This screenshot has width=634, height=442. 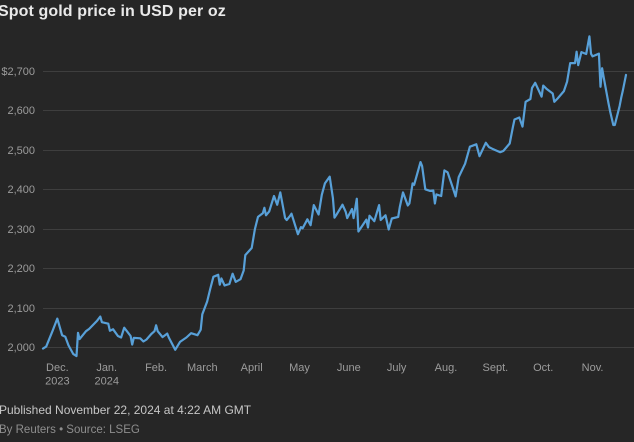 What do you see at coordinates (397, 368) in the screenshot?
I see `x-tick-label: July` at bounding box center [397, 368].